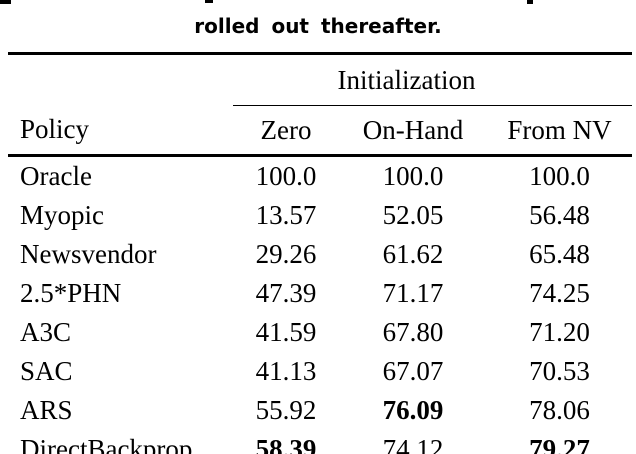  What do you see at coordinates (120, 80) in the screenshot?
I see `empty-corner-cell` at bounding box center [120, 80].